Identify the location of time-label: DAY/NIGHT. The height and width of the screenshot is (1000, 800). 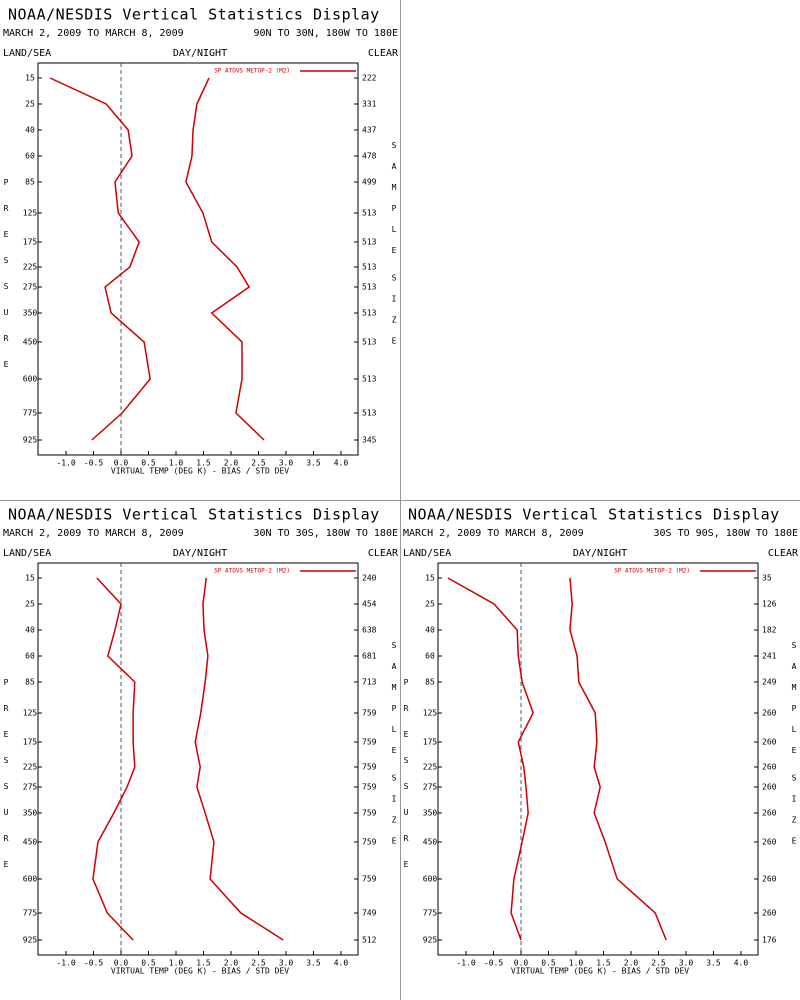
(200, 53).